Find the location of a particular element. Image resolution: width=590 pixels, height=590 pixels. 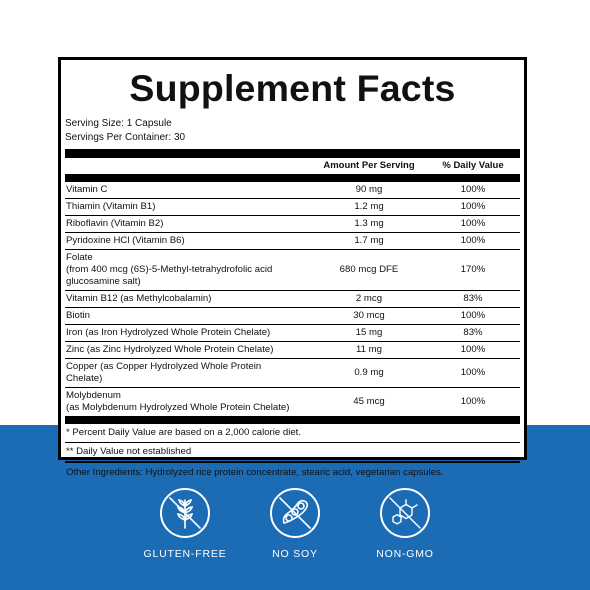

amount-header: Amount Per Serving is located at coordinates (369, 165).